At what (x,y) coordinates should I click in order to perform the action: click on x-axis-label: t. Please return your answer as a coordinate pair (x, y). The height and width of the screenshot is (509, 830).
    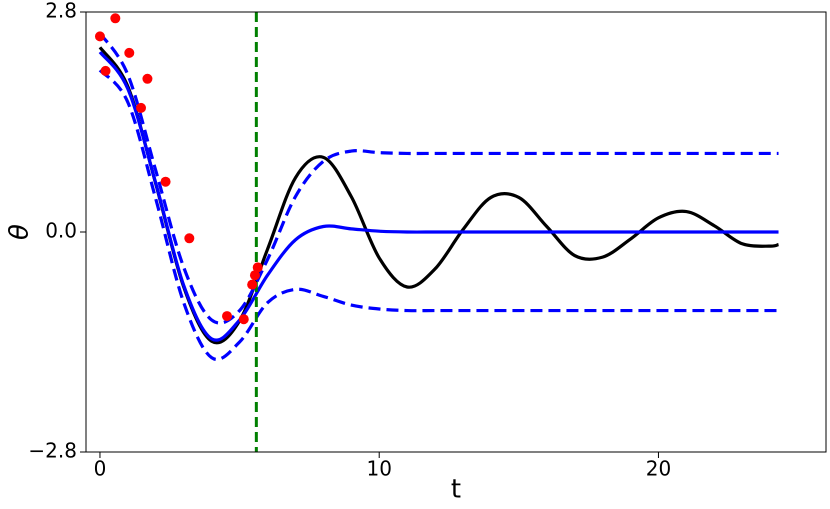
    Looking at the image, I should click on (456, 490).